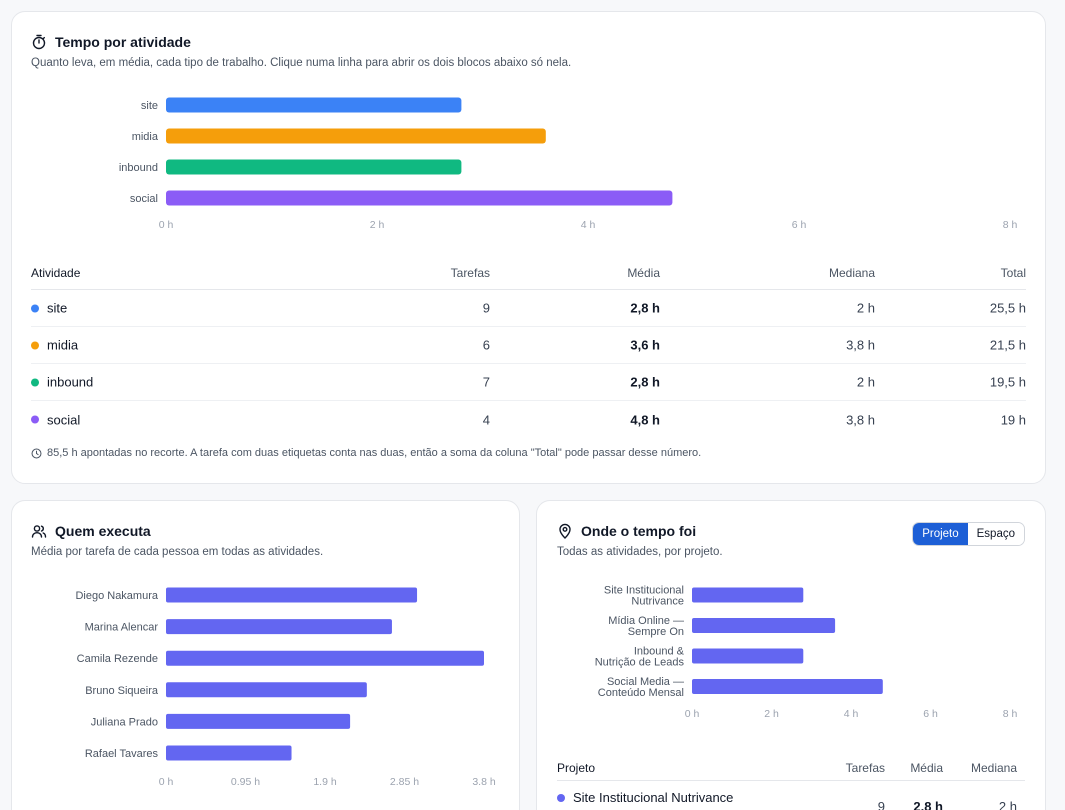  What do you see at coordinates (643, 273) in the screenshot?
I see `header-avg: Média` at bounding box center [643, 273].